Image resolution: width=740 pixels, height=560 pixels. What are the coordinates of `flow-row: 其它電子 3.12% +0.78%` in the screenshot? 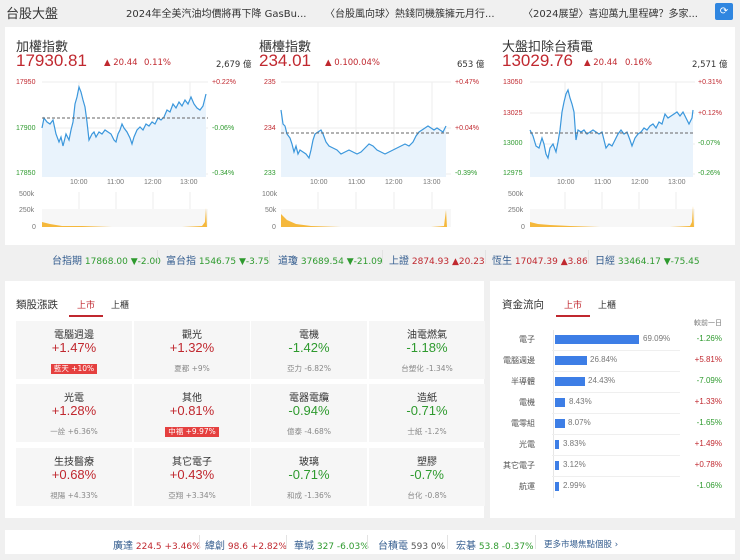 It's located at (610, 466).